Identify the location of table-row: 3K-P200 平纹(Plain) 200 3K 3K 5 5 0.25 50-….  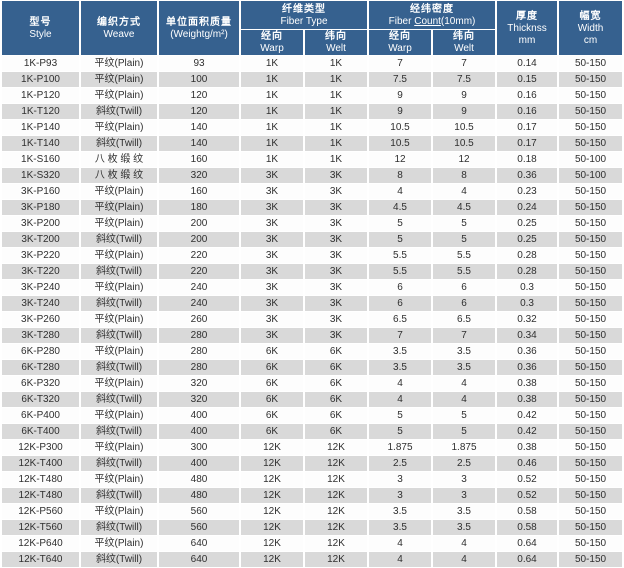
(312, 223).